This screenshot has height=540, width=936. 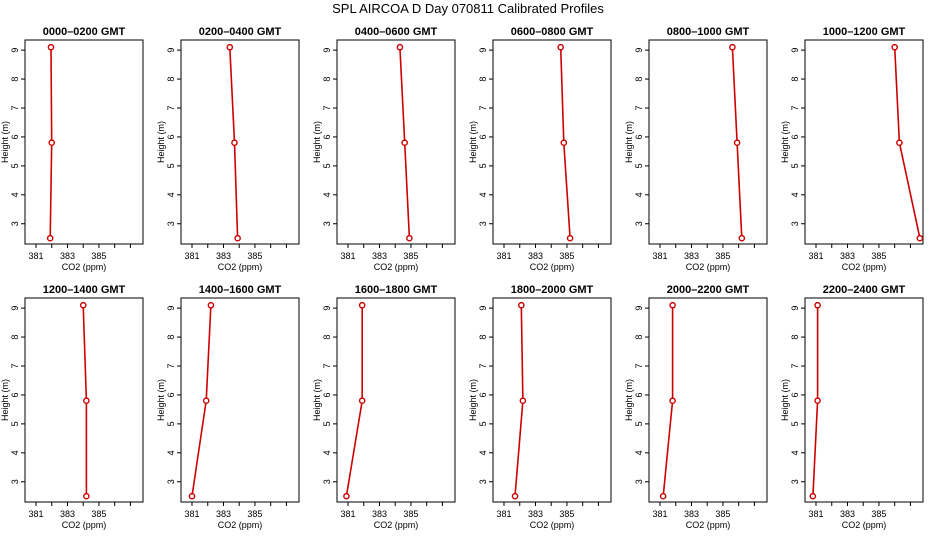 What do you see at coordinates (84, 32) in the screenshot?
I see `panel-title: 0000–0200 GMT` at bounding box center [84, 32].